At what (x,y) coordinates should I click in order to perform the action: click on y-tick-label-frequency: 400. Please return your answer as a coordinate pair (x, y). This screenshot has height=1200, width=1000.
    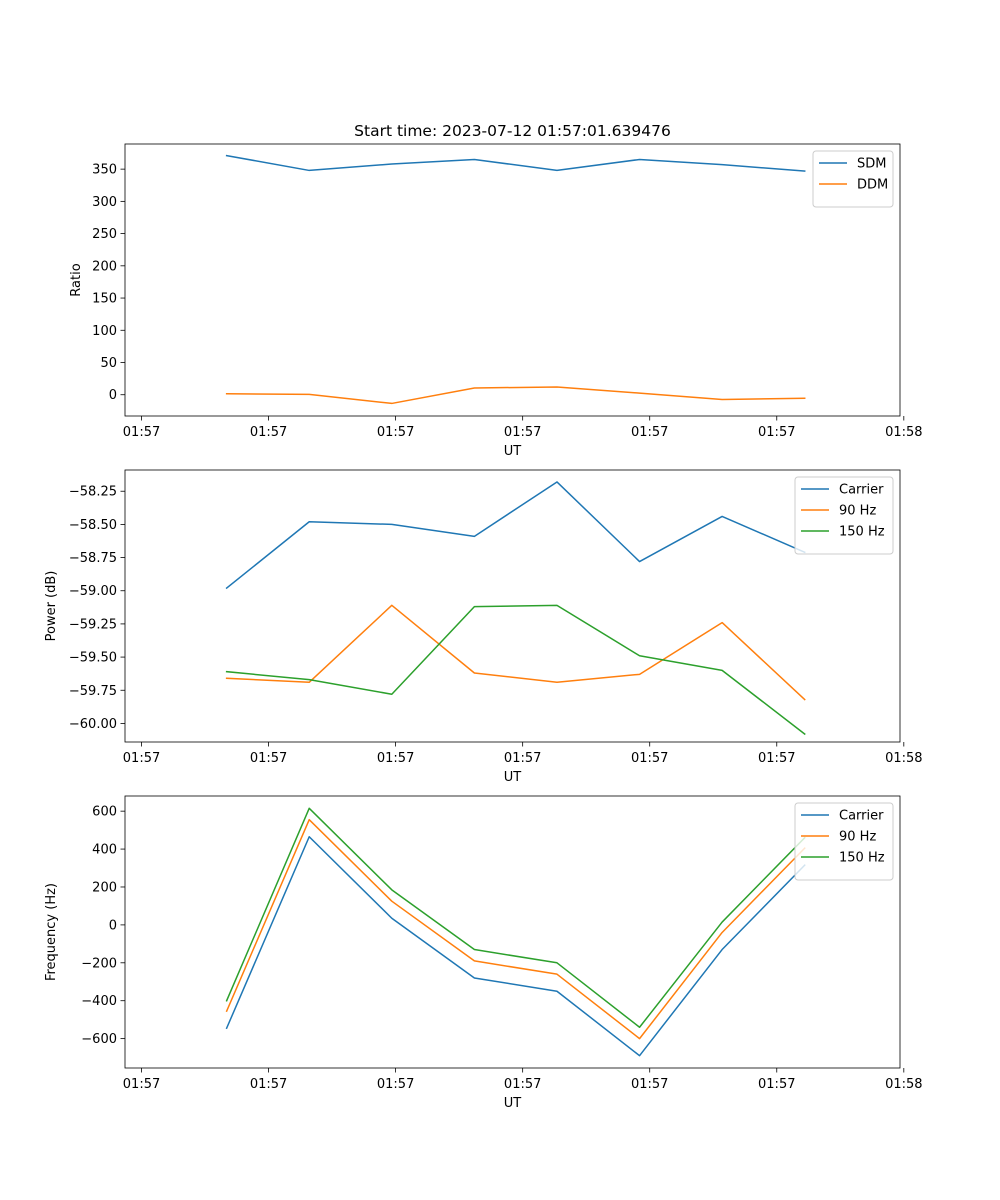
    Looking at the image, I should click on (104, 850).